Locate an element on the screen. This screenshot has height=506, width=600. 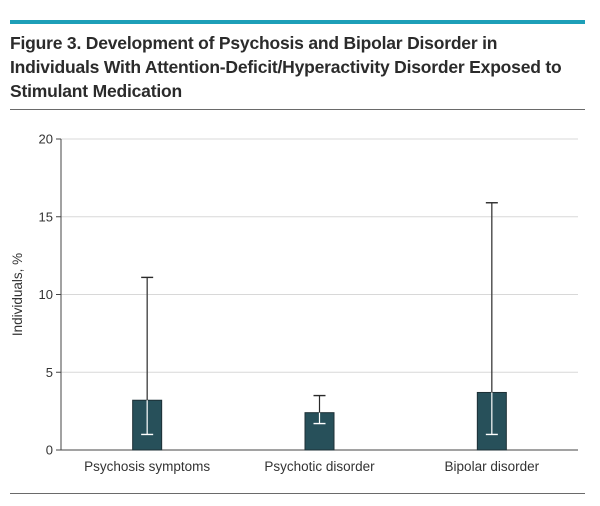
y-tick-label: 0 is located at coordinates (49, 450).